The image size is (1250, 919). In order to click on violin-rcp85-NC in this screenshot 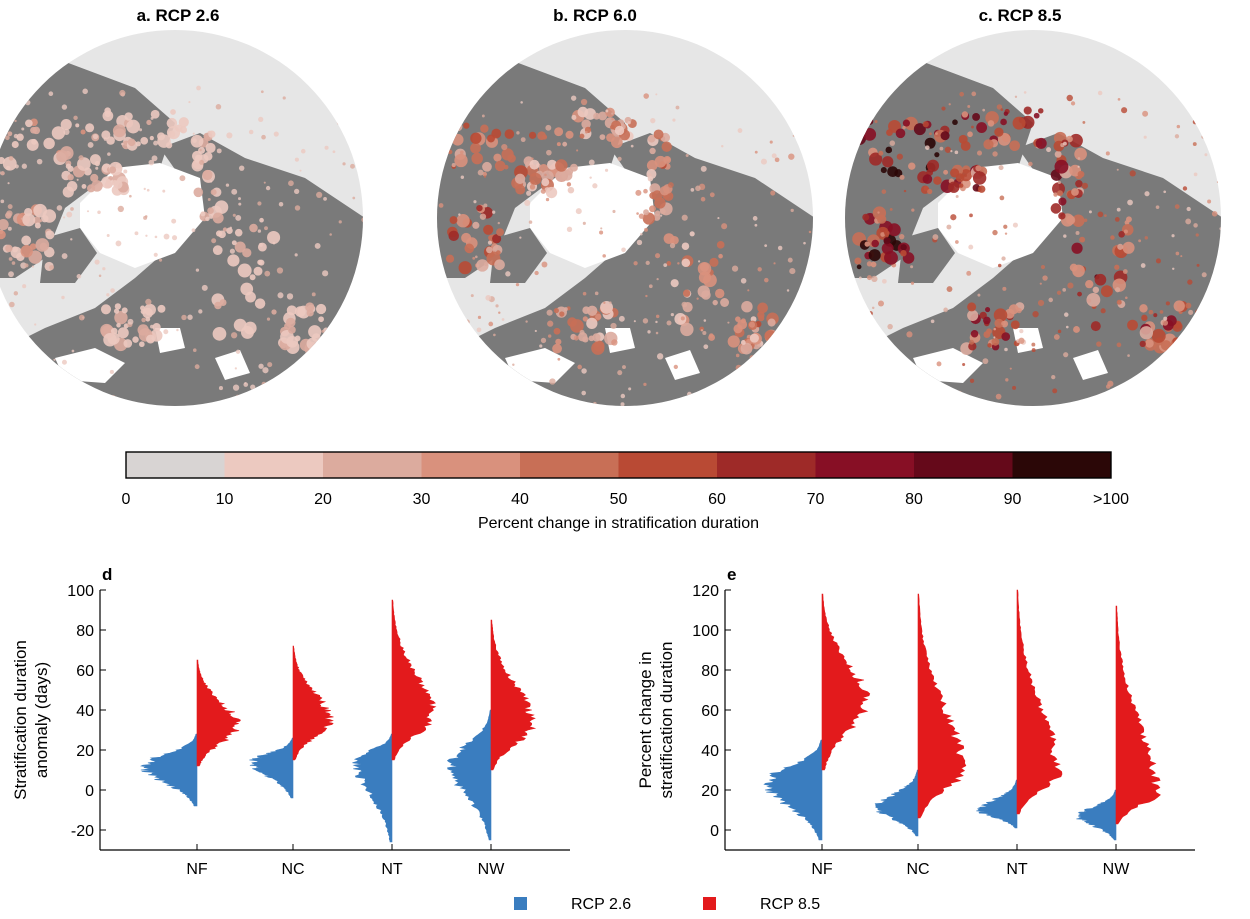, I will do `click(313, 703)`.